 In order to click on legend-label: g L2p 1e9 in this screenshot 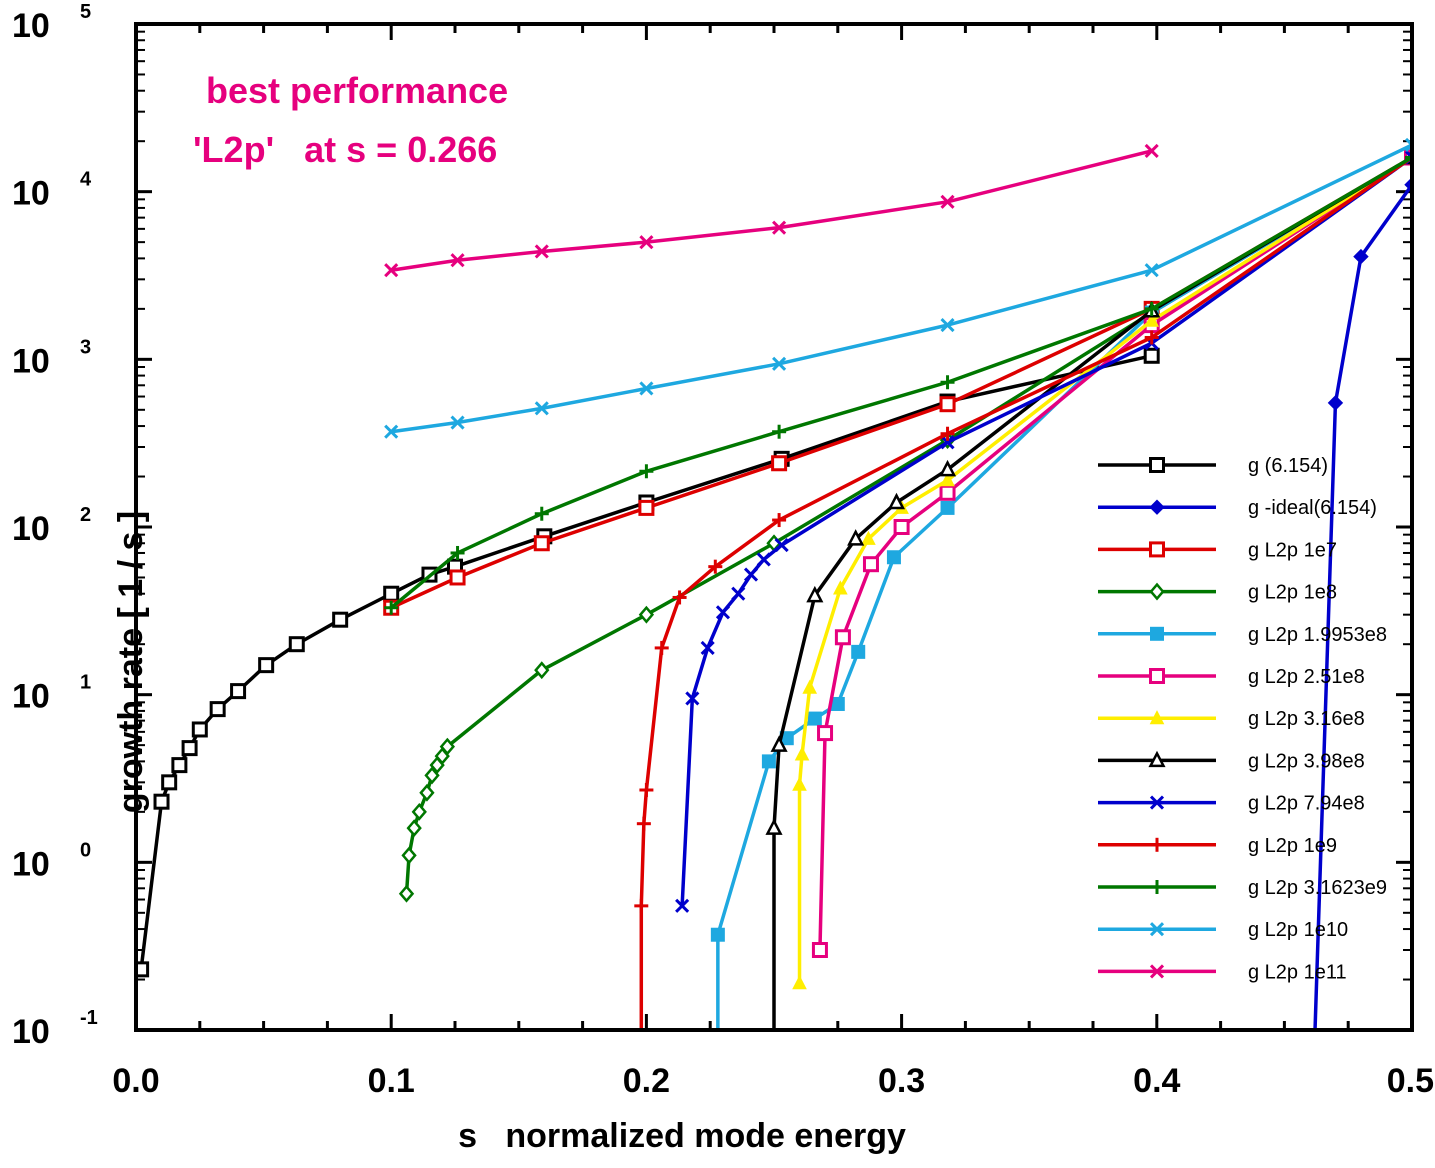, I will do `click(1292, 846)`.